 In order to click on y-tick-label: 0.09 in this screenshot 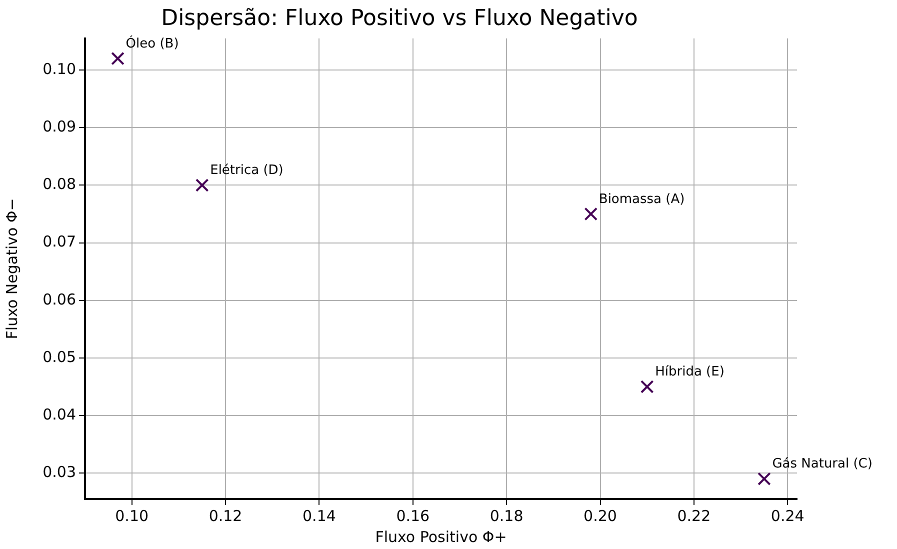, I will do `click(59, 127)`.